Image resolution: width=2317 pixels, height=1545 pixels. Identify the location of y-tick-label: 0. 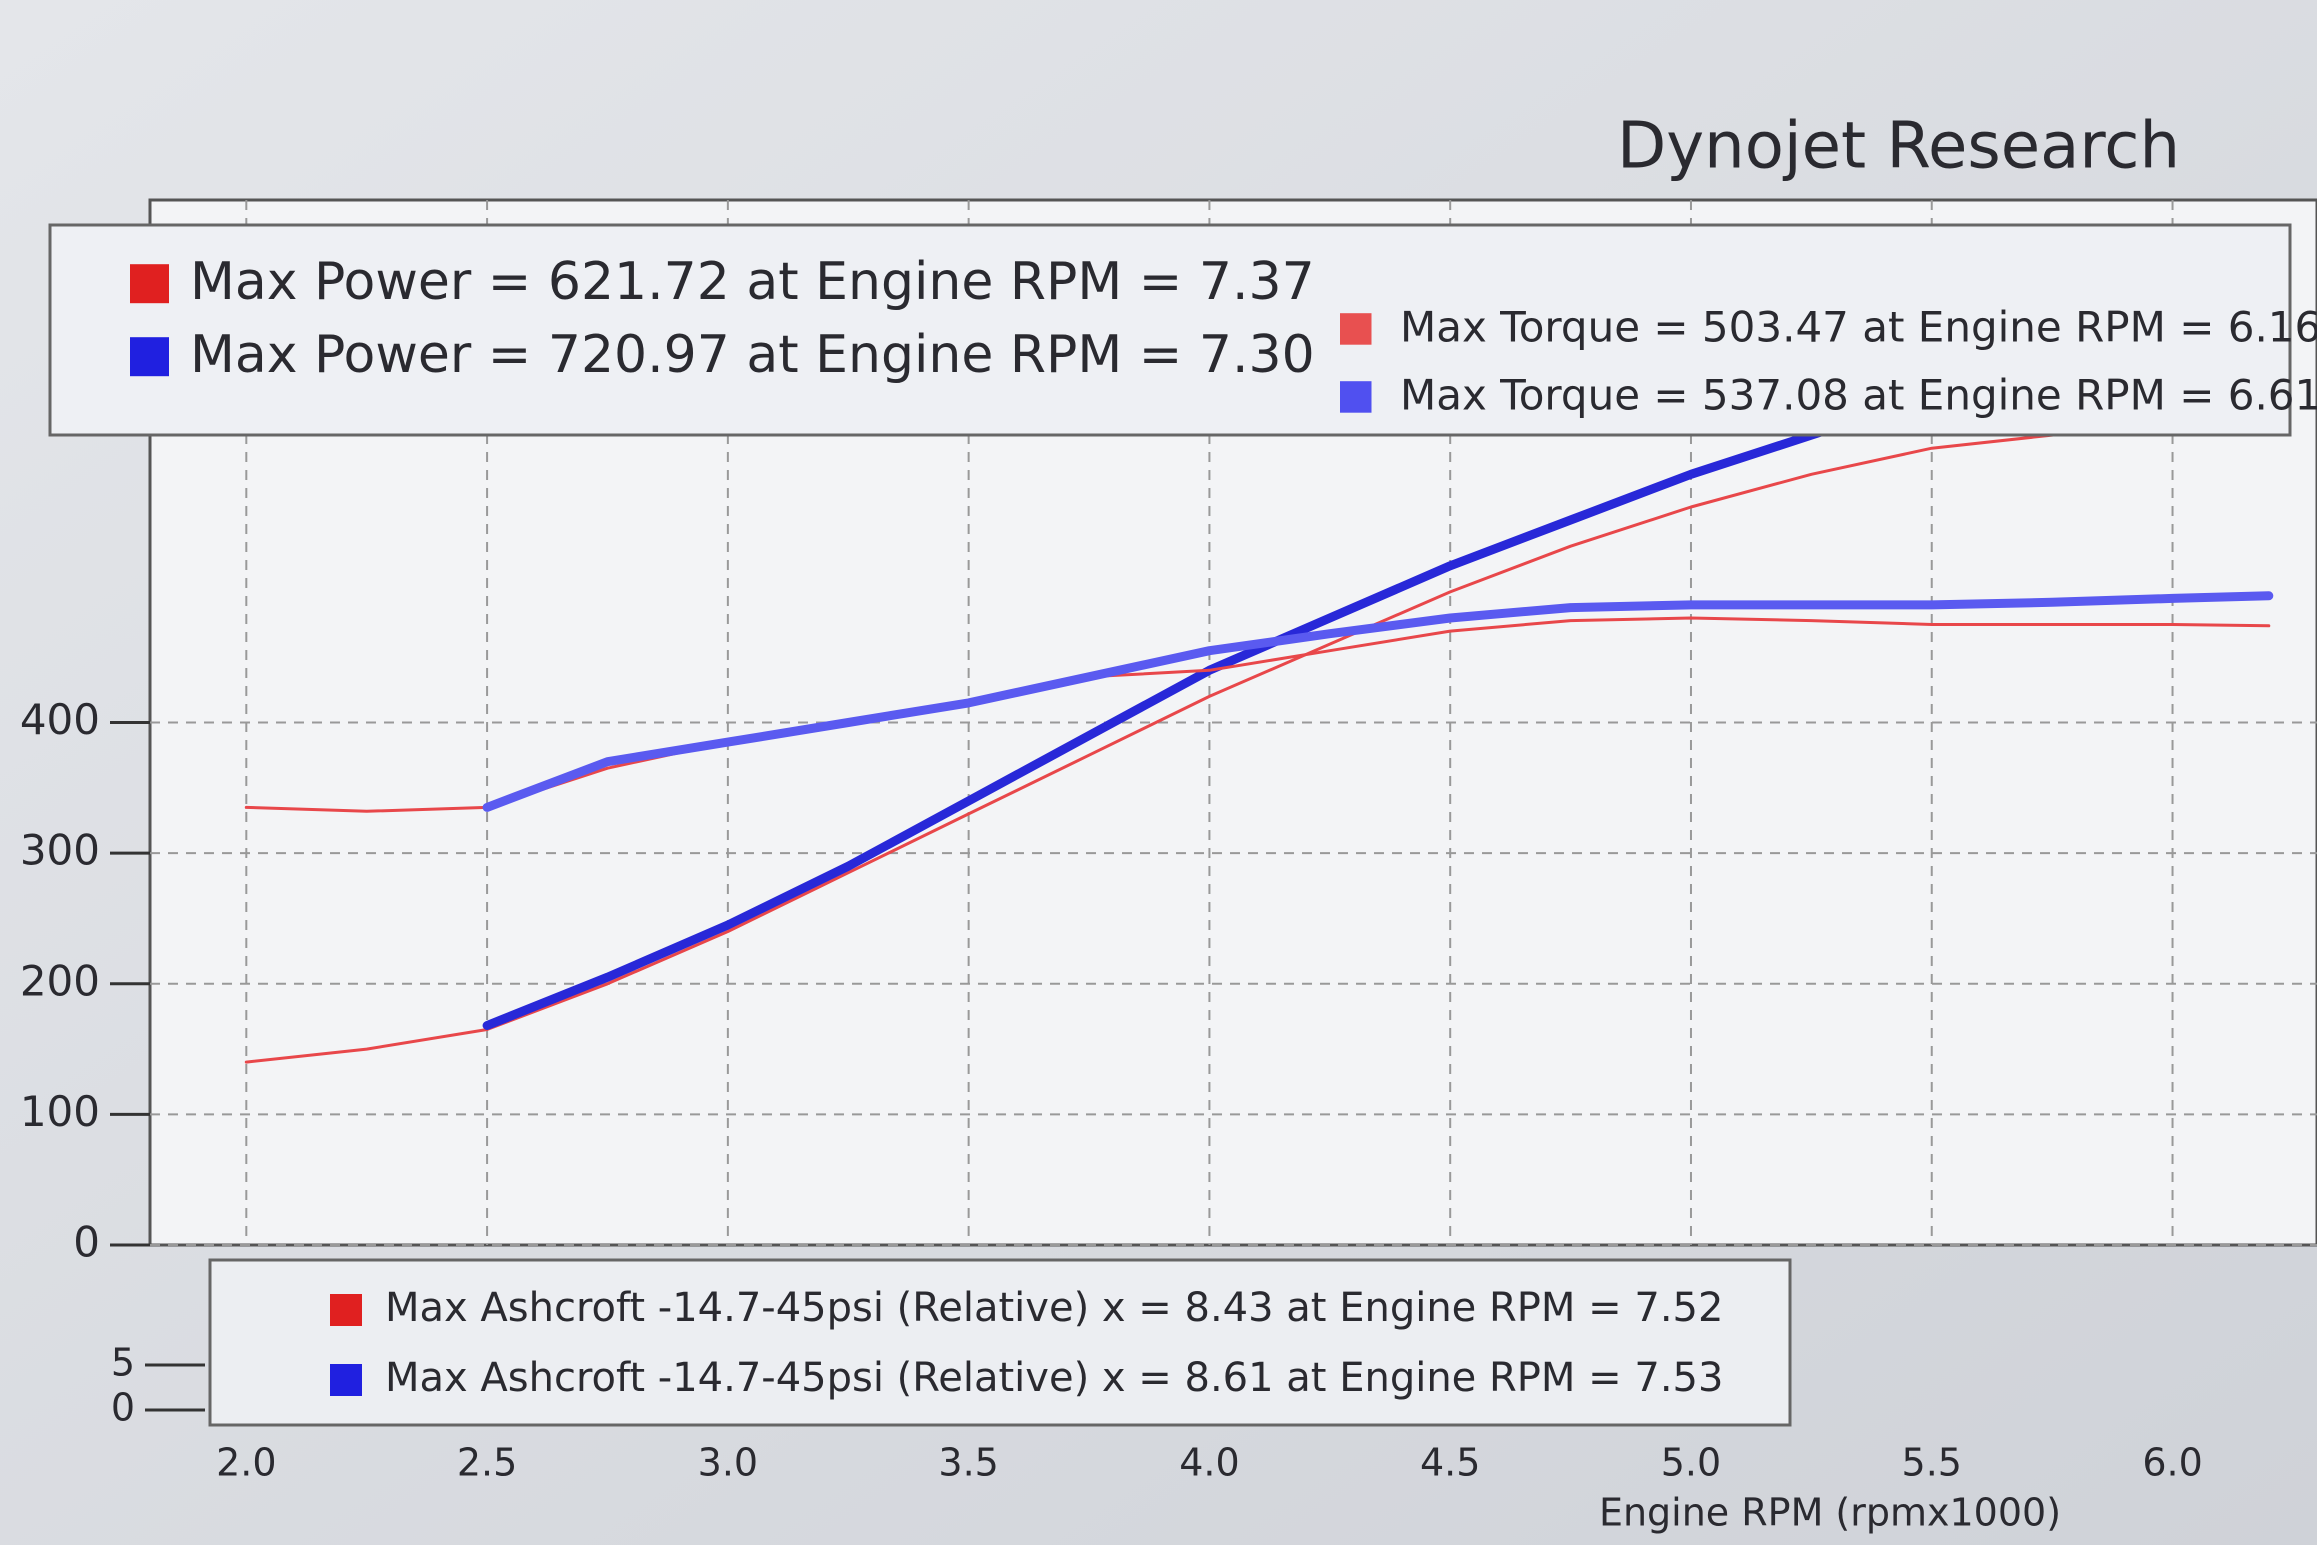
(86, 1242).